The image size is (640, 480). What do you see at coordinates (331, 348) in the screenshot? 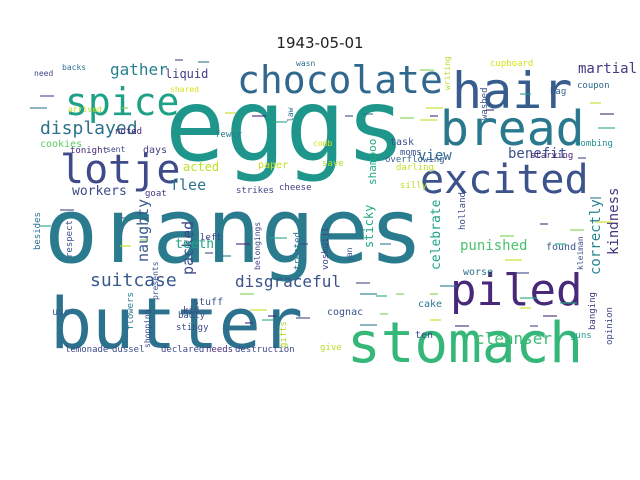
I see `cloud-word-give: give` at bounding box center [331, 348].